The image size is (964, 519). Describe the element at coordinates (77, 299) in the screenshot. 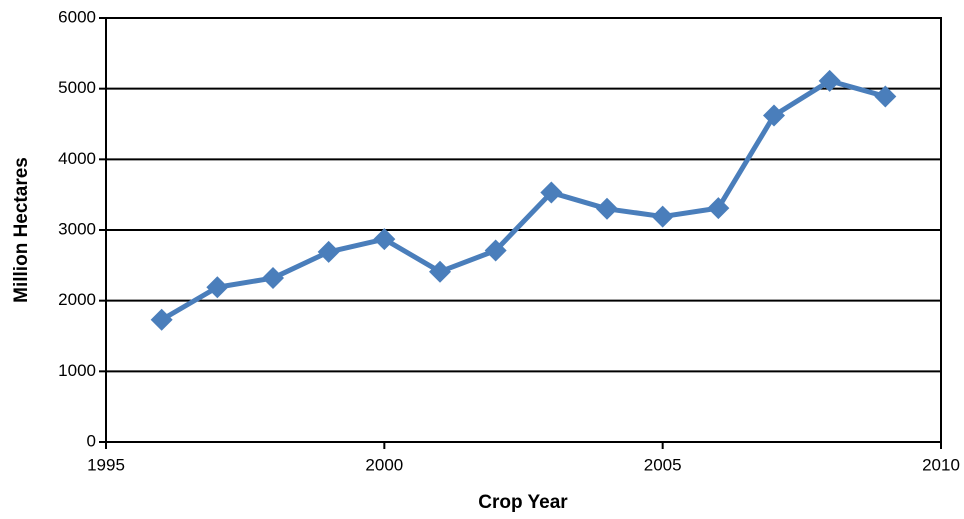

I see `y-tick-label: 2000` at that location.